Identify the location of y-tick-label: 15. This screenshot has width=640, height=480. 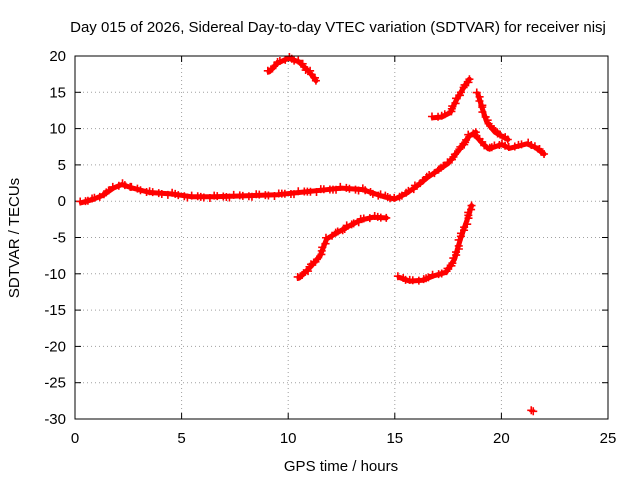
(57, 92).